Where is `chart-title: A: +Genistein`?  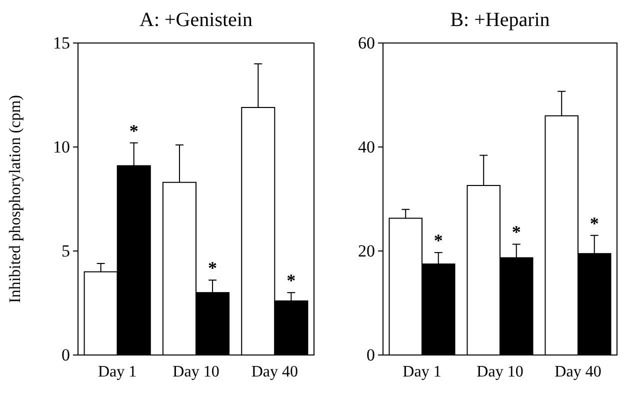 chart-title: A: +Genistein is located at coordinates (196, 20).